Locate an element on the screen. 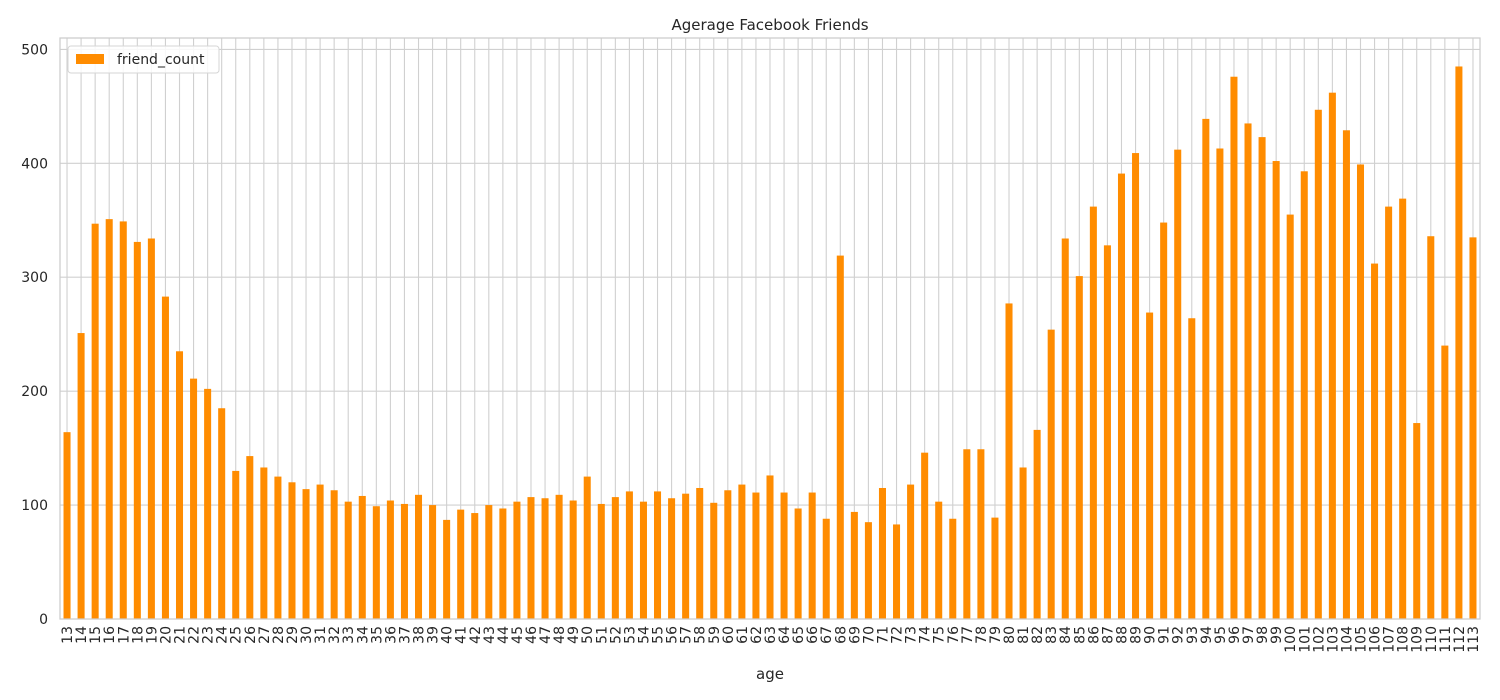 This screenshot has width=1500, height=700. x-tick-label: 70 is located at coordinates (869, 635).